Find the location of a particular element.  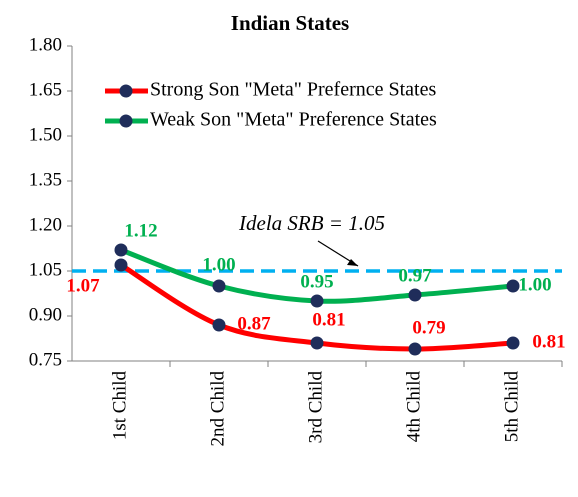

y-tick-label: 0.75 is located at coordinates (45, 359).